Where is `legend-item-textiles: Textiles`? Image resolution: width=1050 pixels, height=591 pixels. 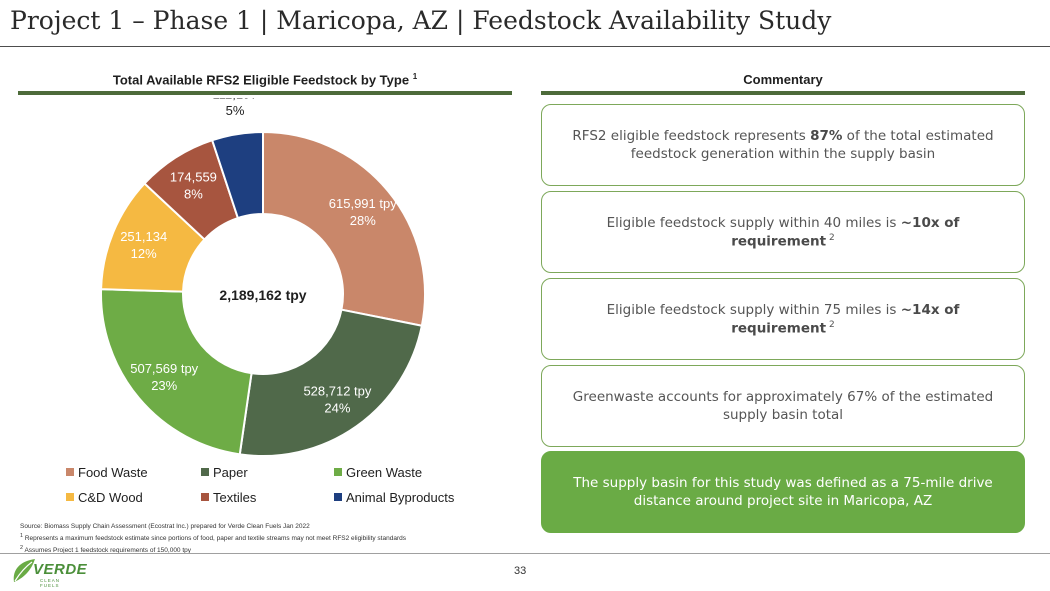 legend-item-textiles: Textiles is located at coordinates (228, 497).